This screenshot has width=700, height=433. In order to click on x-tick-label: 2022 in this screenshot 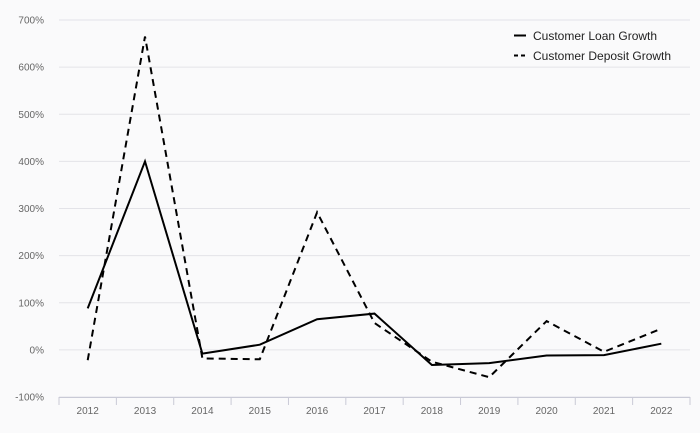, I will do `click(661, 411)`.